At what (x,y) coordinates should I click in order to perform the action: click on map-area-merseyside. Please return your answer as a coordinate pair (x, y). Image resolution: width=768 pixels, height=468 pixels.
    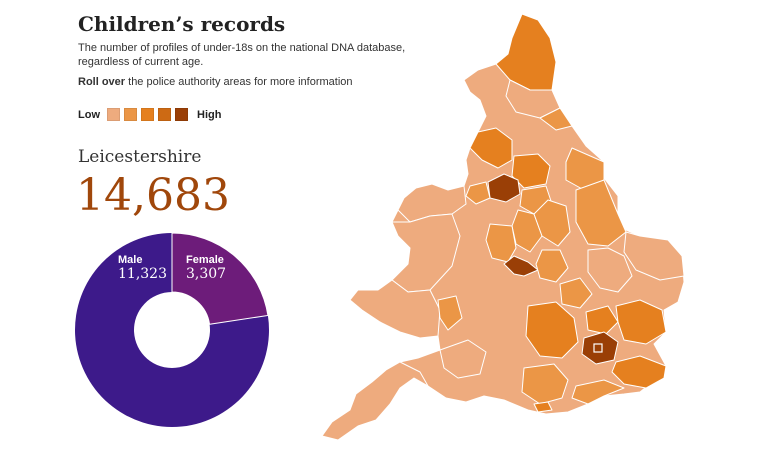
    Looking at the image, I should click on (478, 193).